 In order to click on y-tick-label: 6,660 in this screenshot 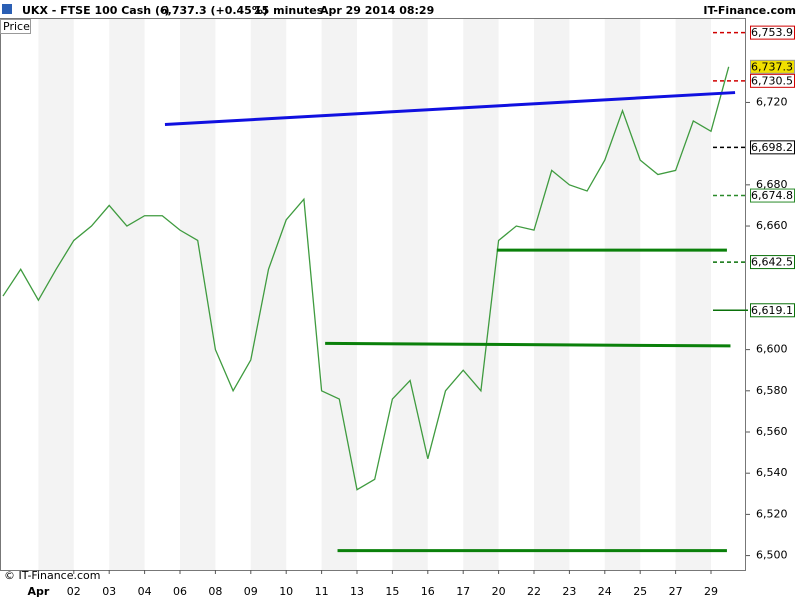, I will do `click(772, 225)`.